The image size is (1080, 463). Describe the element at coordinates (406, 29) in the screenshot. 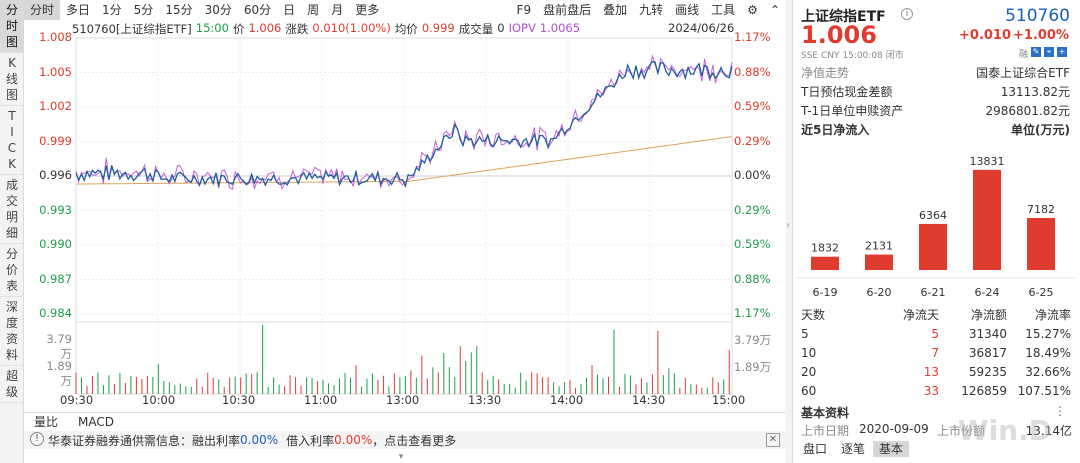

I see `avg-label: 均价` at that location.